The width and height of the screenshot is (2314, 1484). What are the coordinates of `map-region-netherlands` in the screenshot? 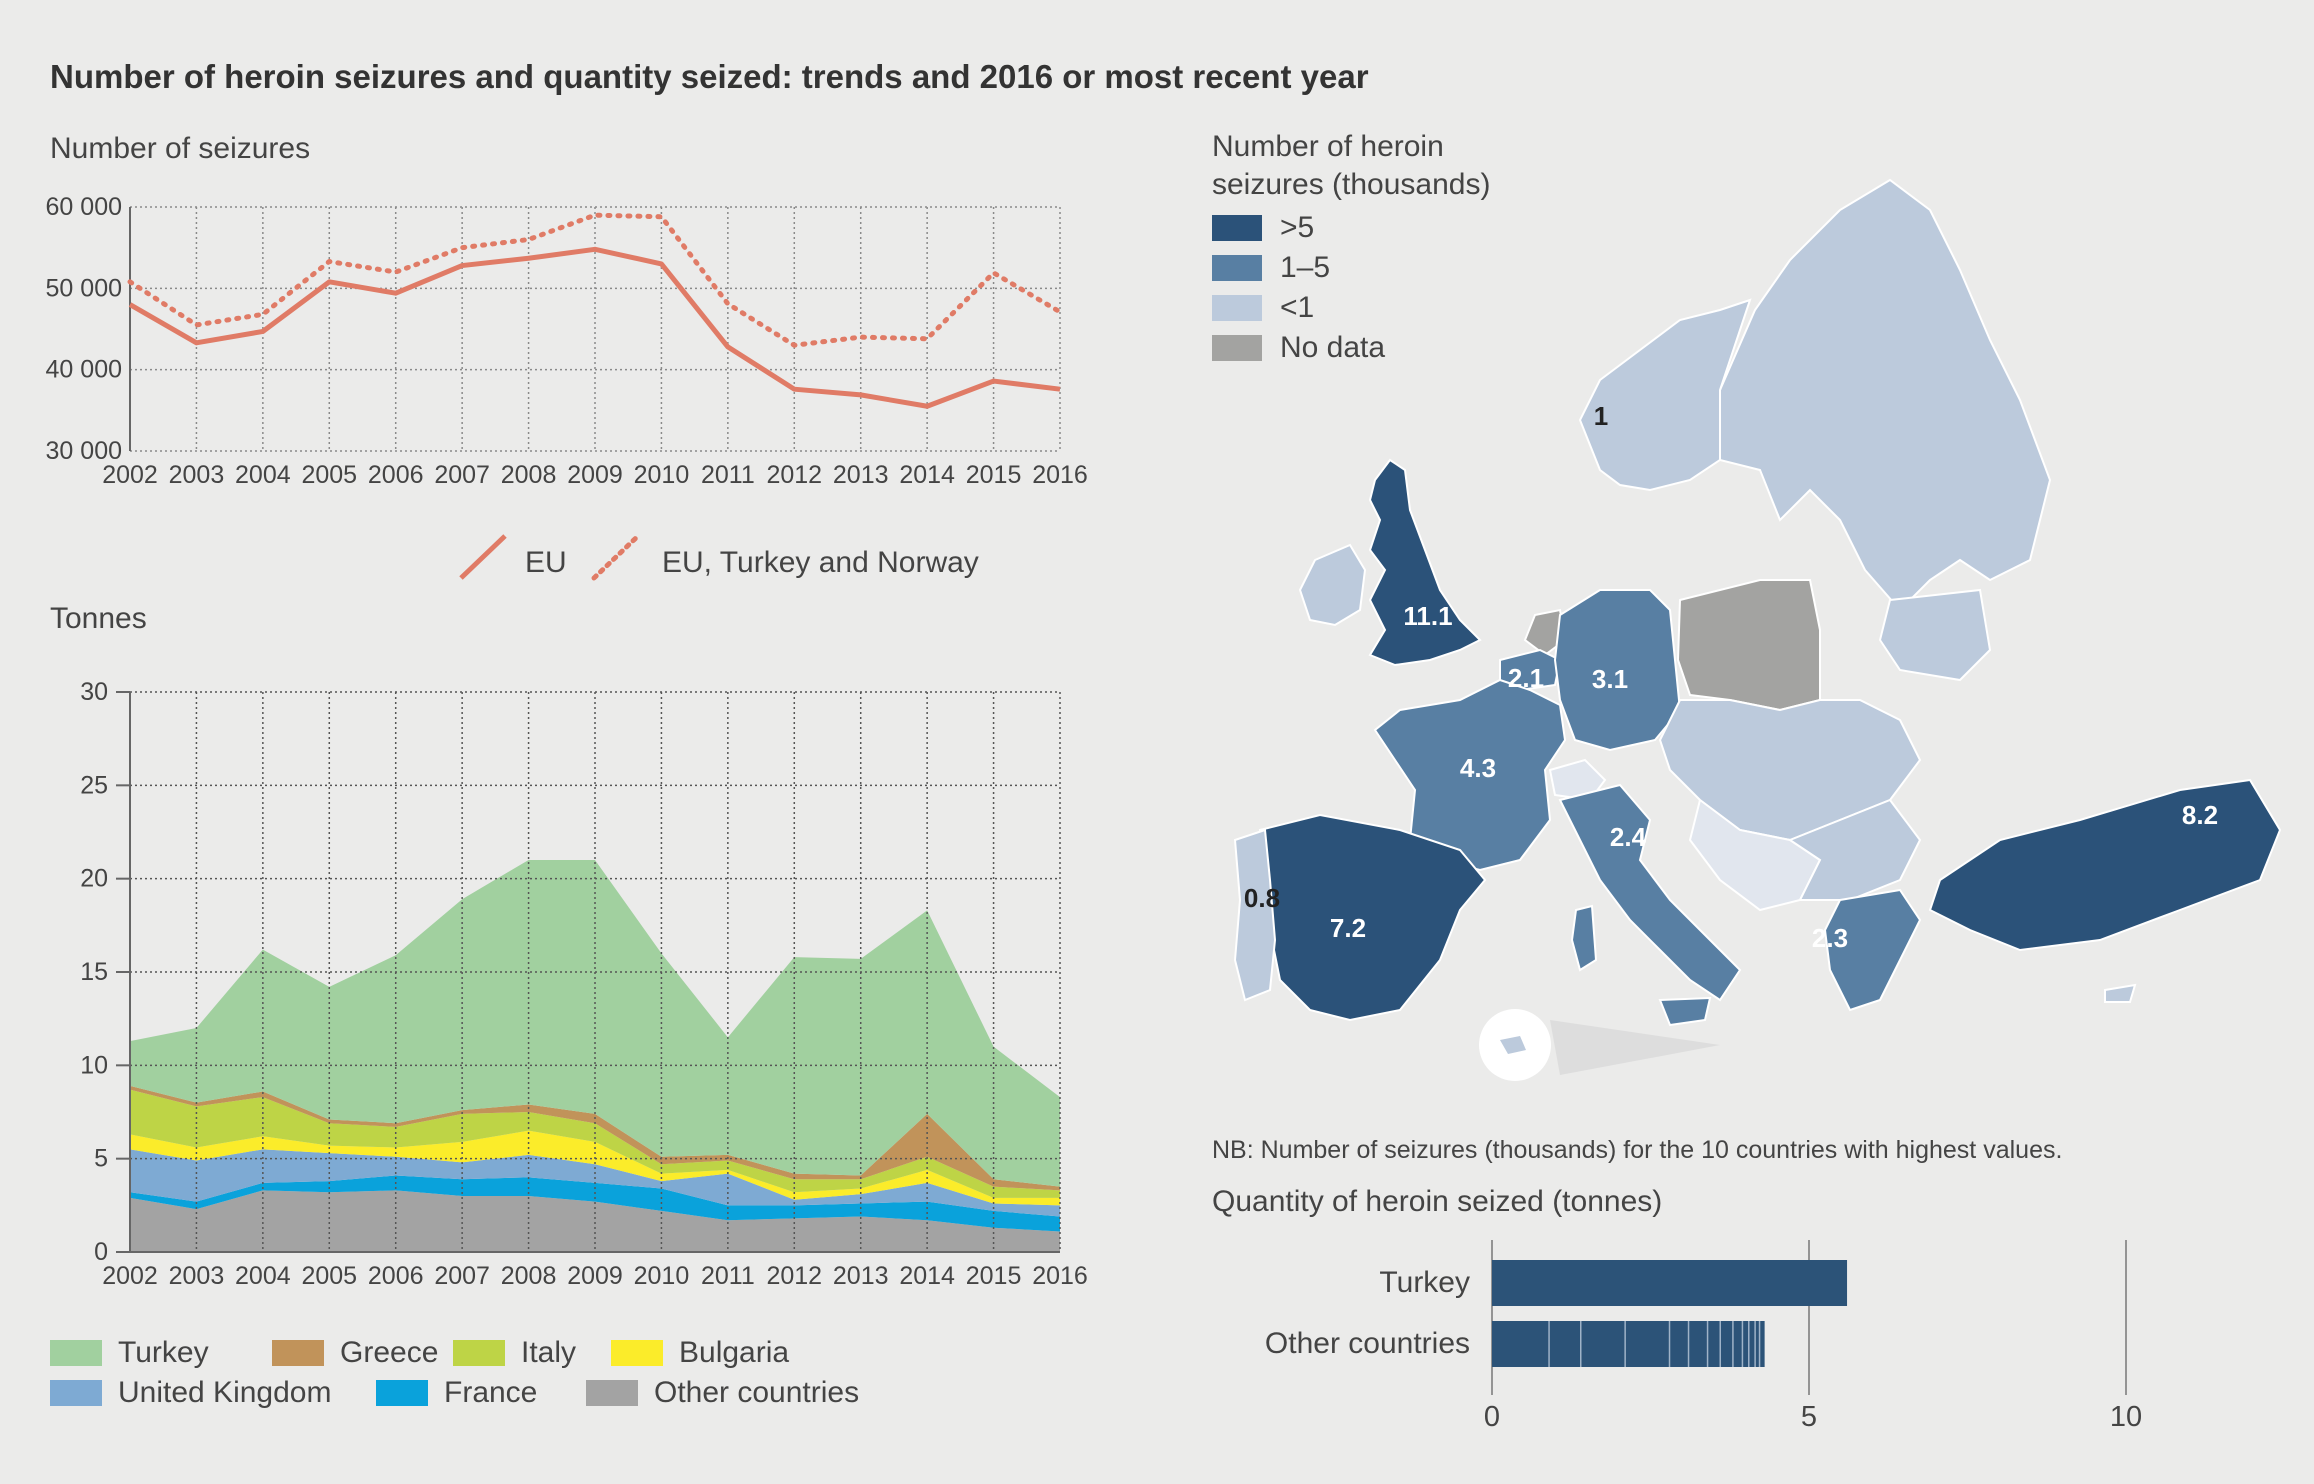 It's located at (1545, 632).